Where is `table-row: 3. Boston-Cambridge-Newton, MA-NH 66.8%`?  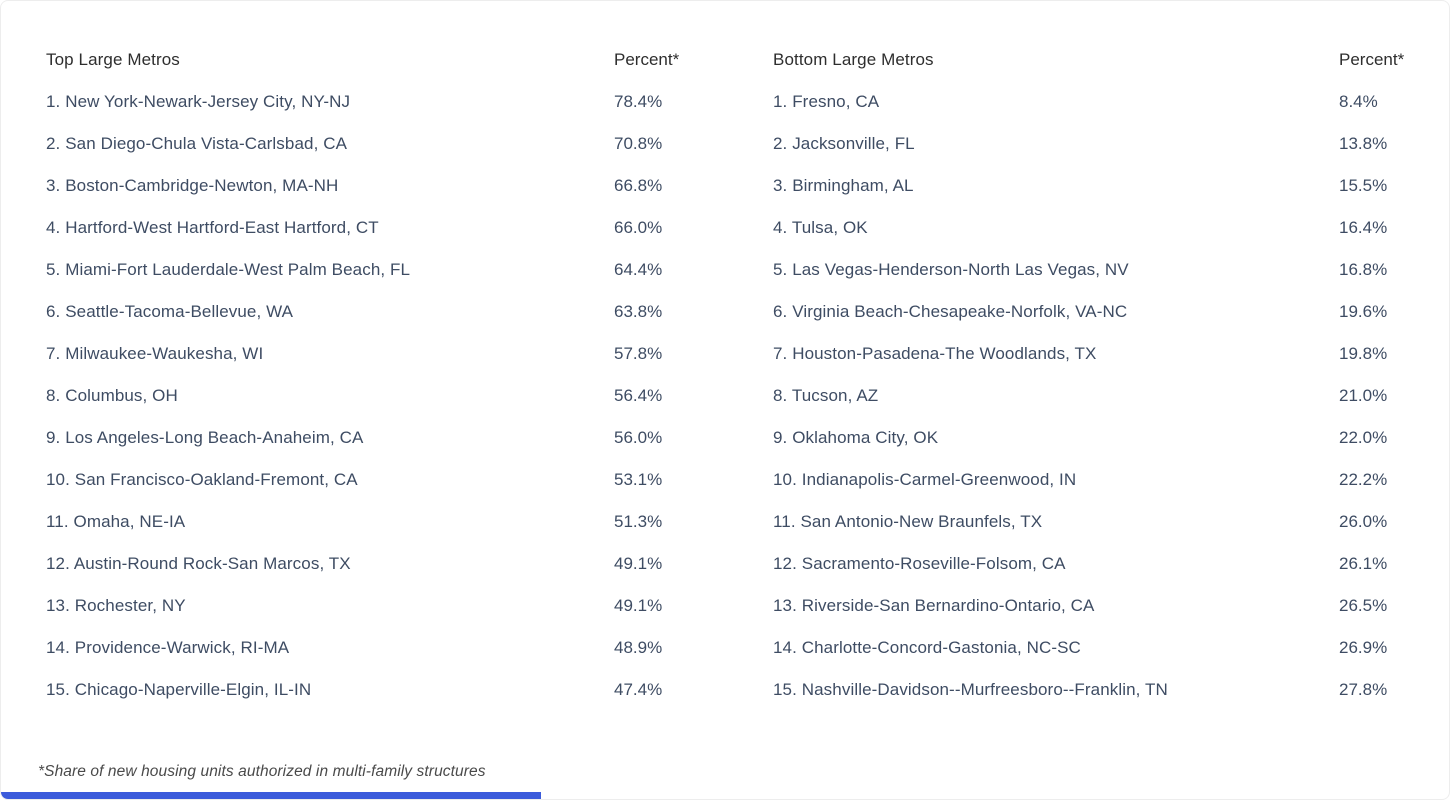
table-row: 3. Boston-Cambridge-Newton, MA-NH 66.8% is located at coordinates (376, 186).